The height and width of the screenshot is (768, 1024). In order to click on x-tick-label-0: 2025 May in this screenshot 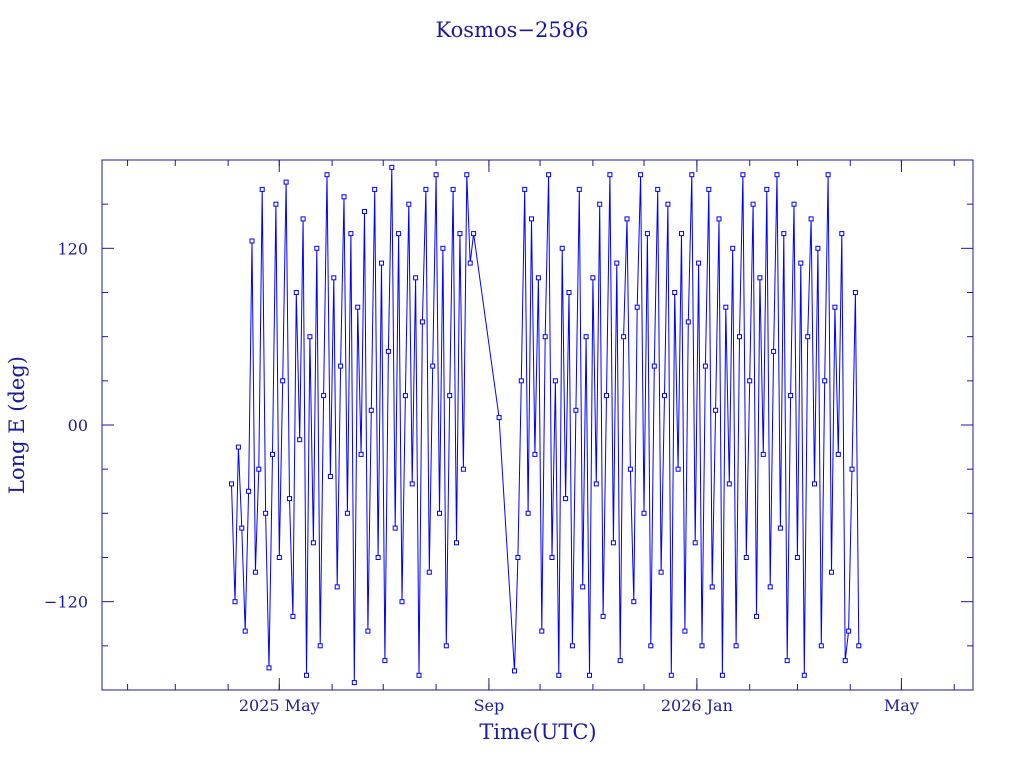, I will do `click(279, 705)`.